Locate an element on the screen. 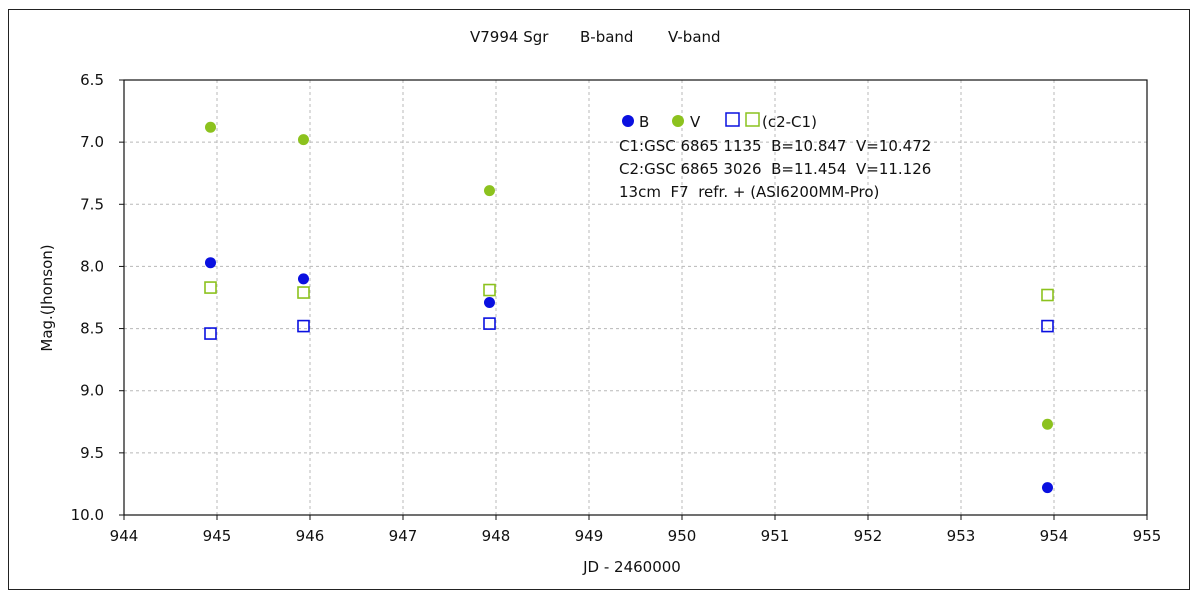 This screenshot has width=1200, height=600. x-tick-label: 945 is located at coordinates (217, 536).